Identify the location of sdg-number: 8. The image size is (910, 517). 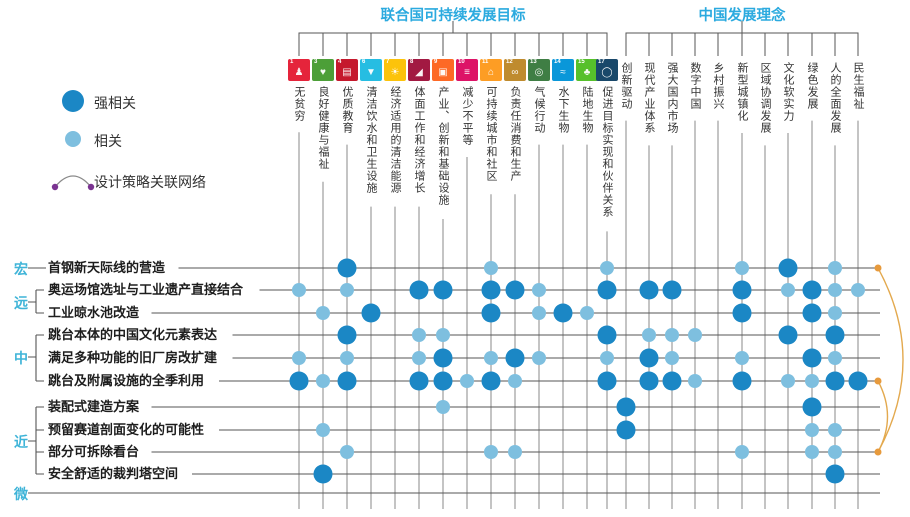
(412, 62).